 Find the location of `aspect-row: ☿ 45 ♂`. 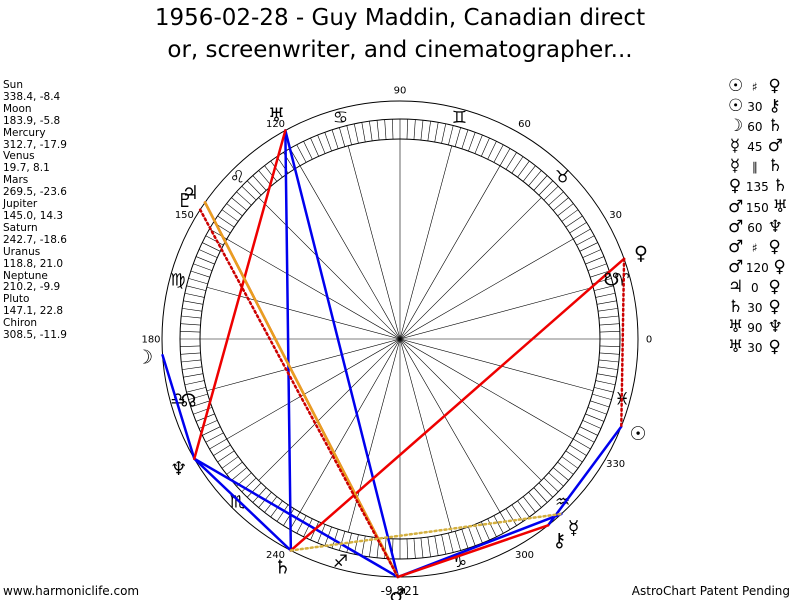

aspect-row: ☿ 45 ♂ is located at coordinates (757, 147).